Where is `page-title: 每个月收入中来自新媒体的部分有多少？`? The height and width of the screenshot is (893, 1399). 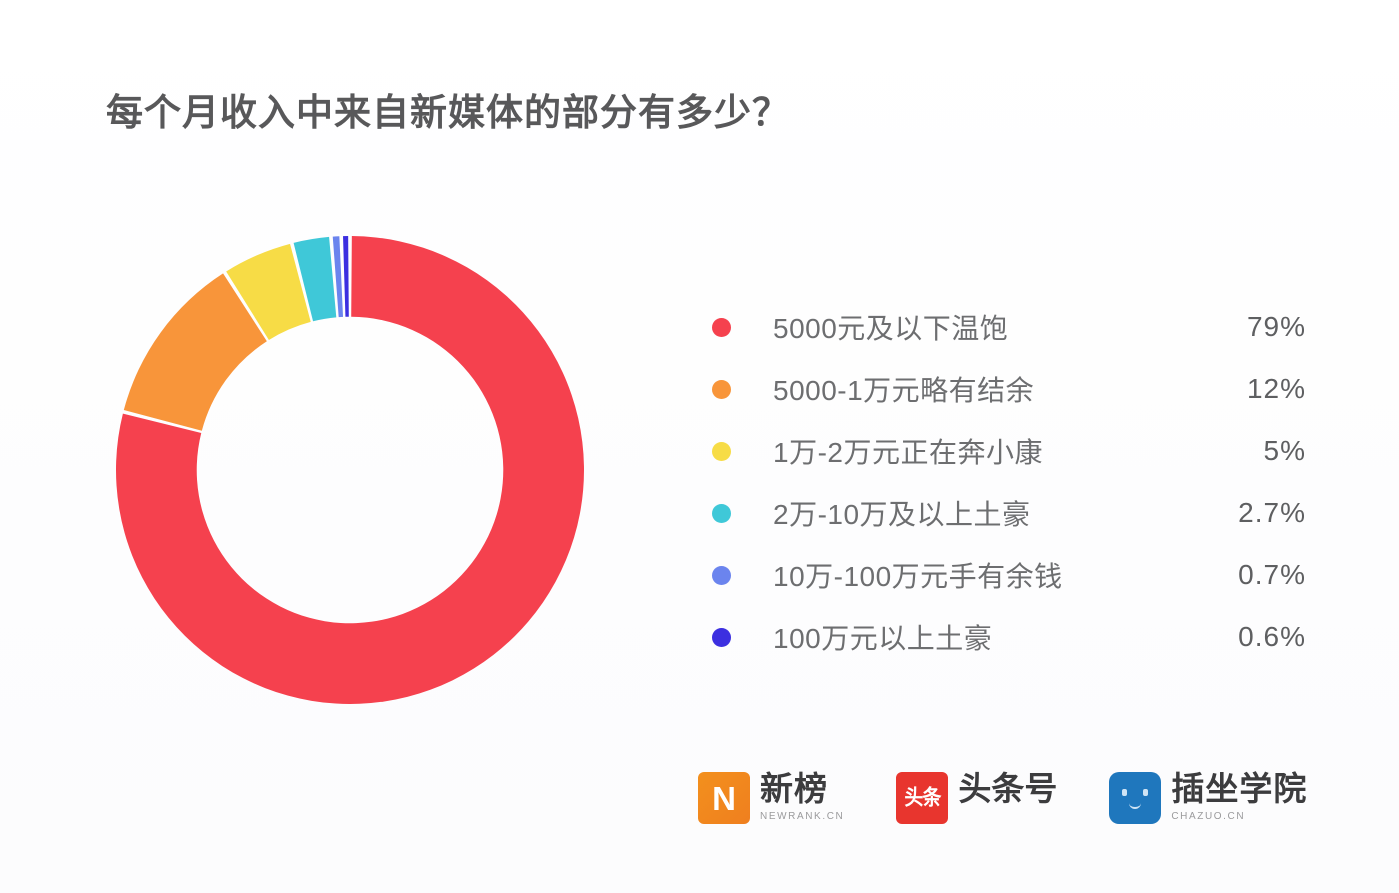
page-title: 每个月收入中来自新媒体的部分有多少？ is located at coordinates (448, 112).